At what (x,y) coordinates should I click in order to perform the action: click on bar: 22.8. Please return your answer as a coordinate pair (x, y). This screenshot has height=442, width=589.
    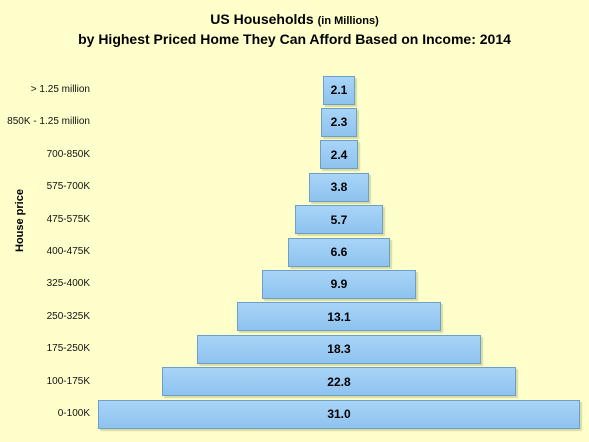
    Looking at the image, I should click on (339, 382).